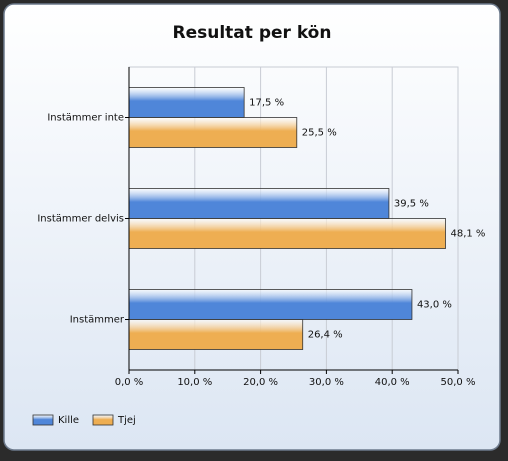 The height and width of the screenshot is (461, 508). Describe the element at coordinates (458, 382) in the screenshot. I see `x-tick-label: 50,0 %` at that location.